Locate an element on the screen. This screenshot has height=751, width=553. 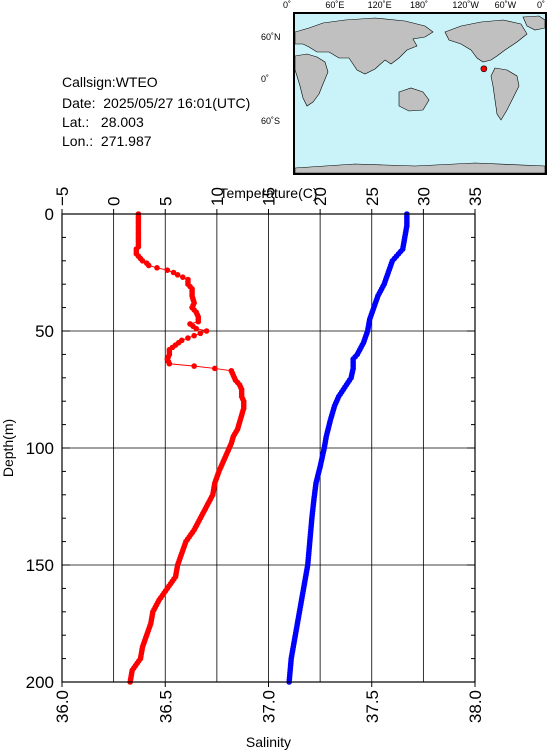
temperature-tick-label: 30 is located at coordinates (423, 196).